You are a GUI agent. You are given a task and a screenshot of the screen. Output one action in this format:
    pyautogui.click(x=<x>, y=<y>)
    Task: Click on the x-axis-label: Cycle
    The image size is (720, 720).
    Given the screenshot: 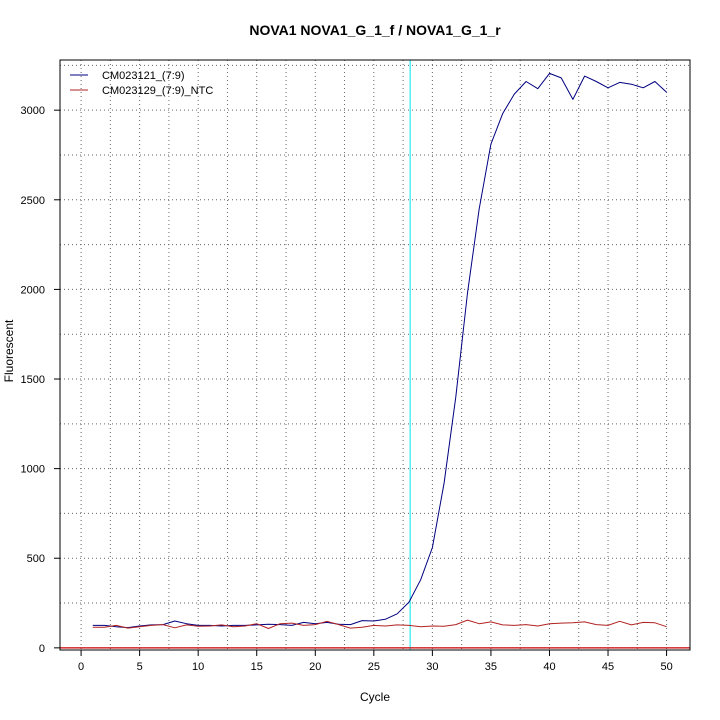 What is the action you would take?
    pyautogui.click(x=375, y=697)
    